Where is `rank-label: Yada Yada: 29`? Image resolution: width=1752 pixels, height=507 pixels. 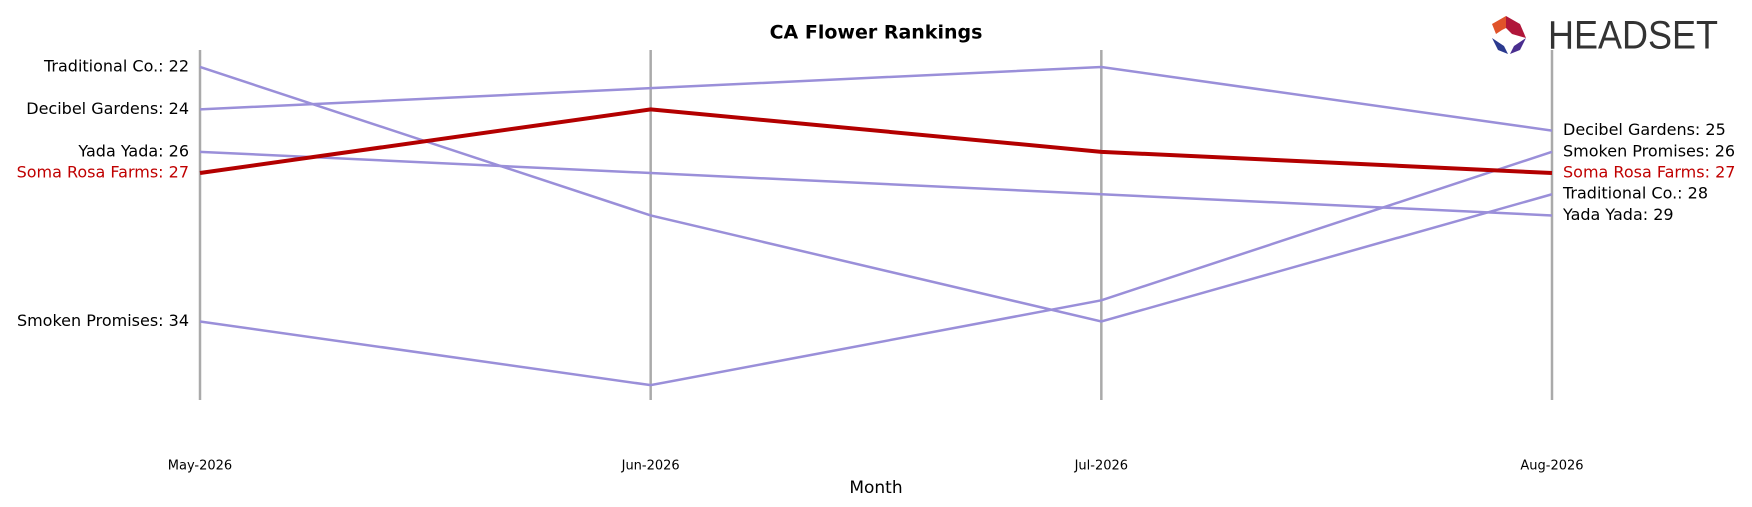 rank-label: Yada Yada: 29 is located at coordinates (1618, 214).